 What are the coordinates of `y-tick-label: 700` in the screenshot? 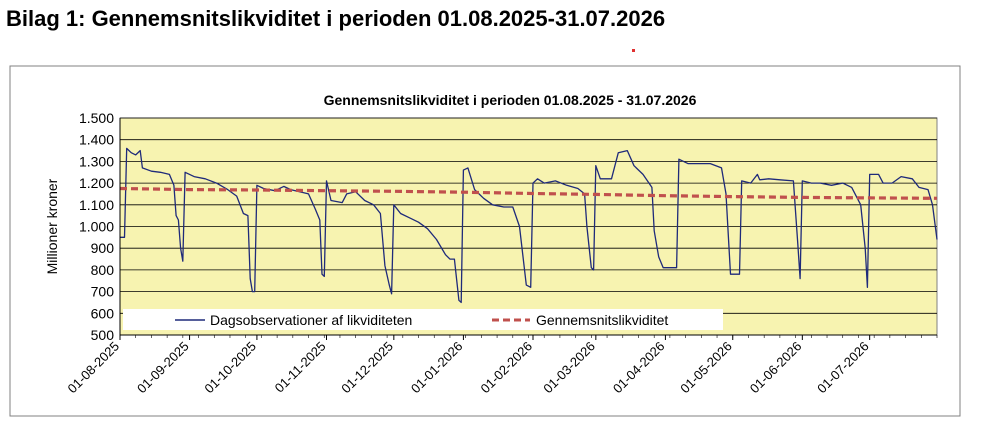 It's located at (103, 292).